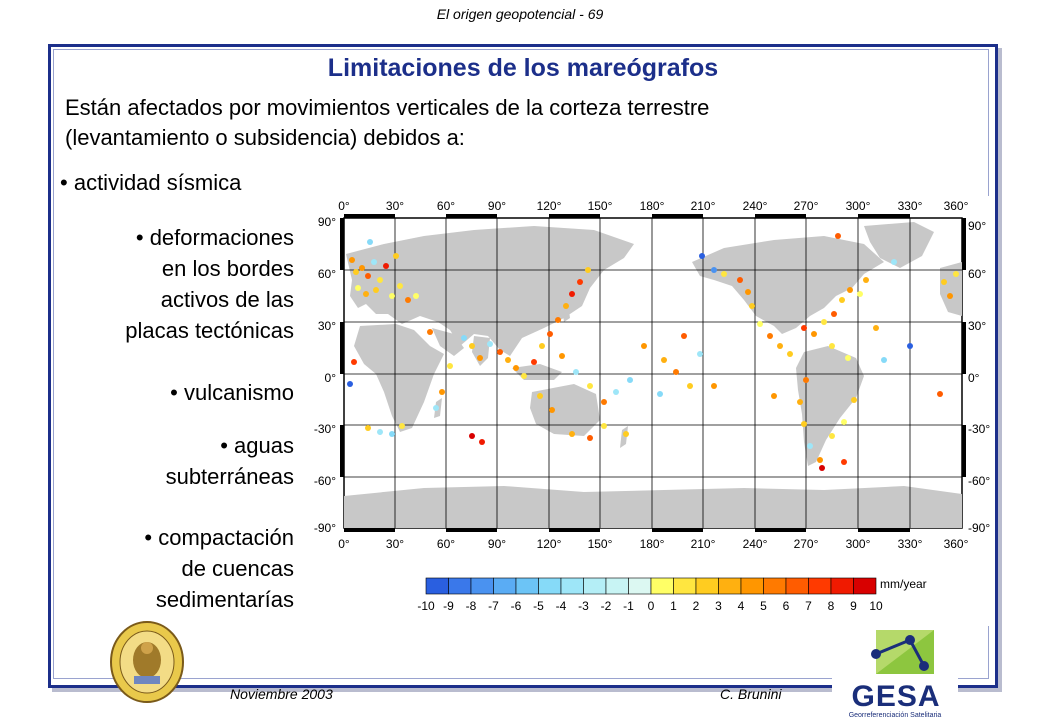 This screenshot has height=720, width=1040. What do you see at coordinates (209, 330) in the screenshot?
I see `bullet-deformations-l4: placas tectónicas` at bounding box center [209, 330].